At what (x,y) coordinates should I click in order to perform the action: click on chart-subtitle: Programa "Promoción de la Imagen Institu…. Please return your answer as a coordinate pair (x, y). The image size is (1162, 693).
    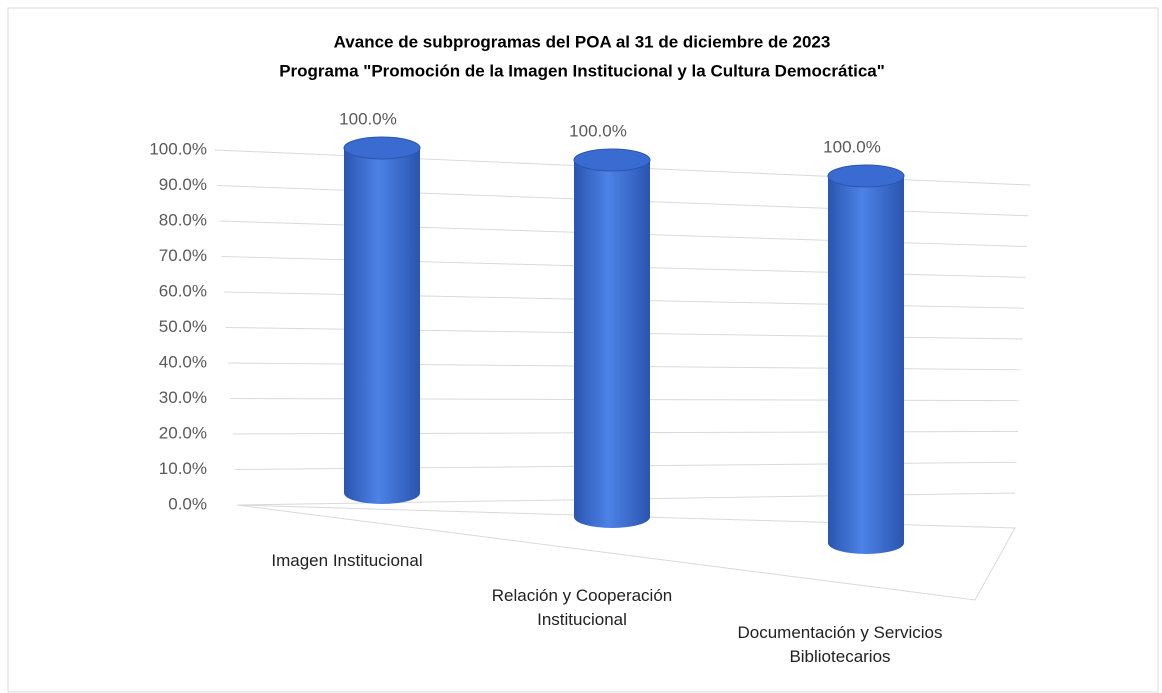
    Looking at the image, I should click on (582, 70).